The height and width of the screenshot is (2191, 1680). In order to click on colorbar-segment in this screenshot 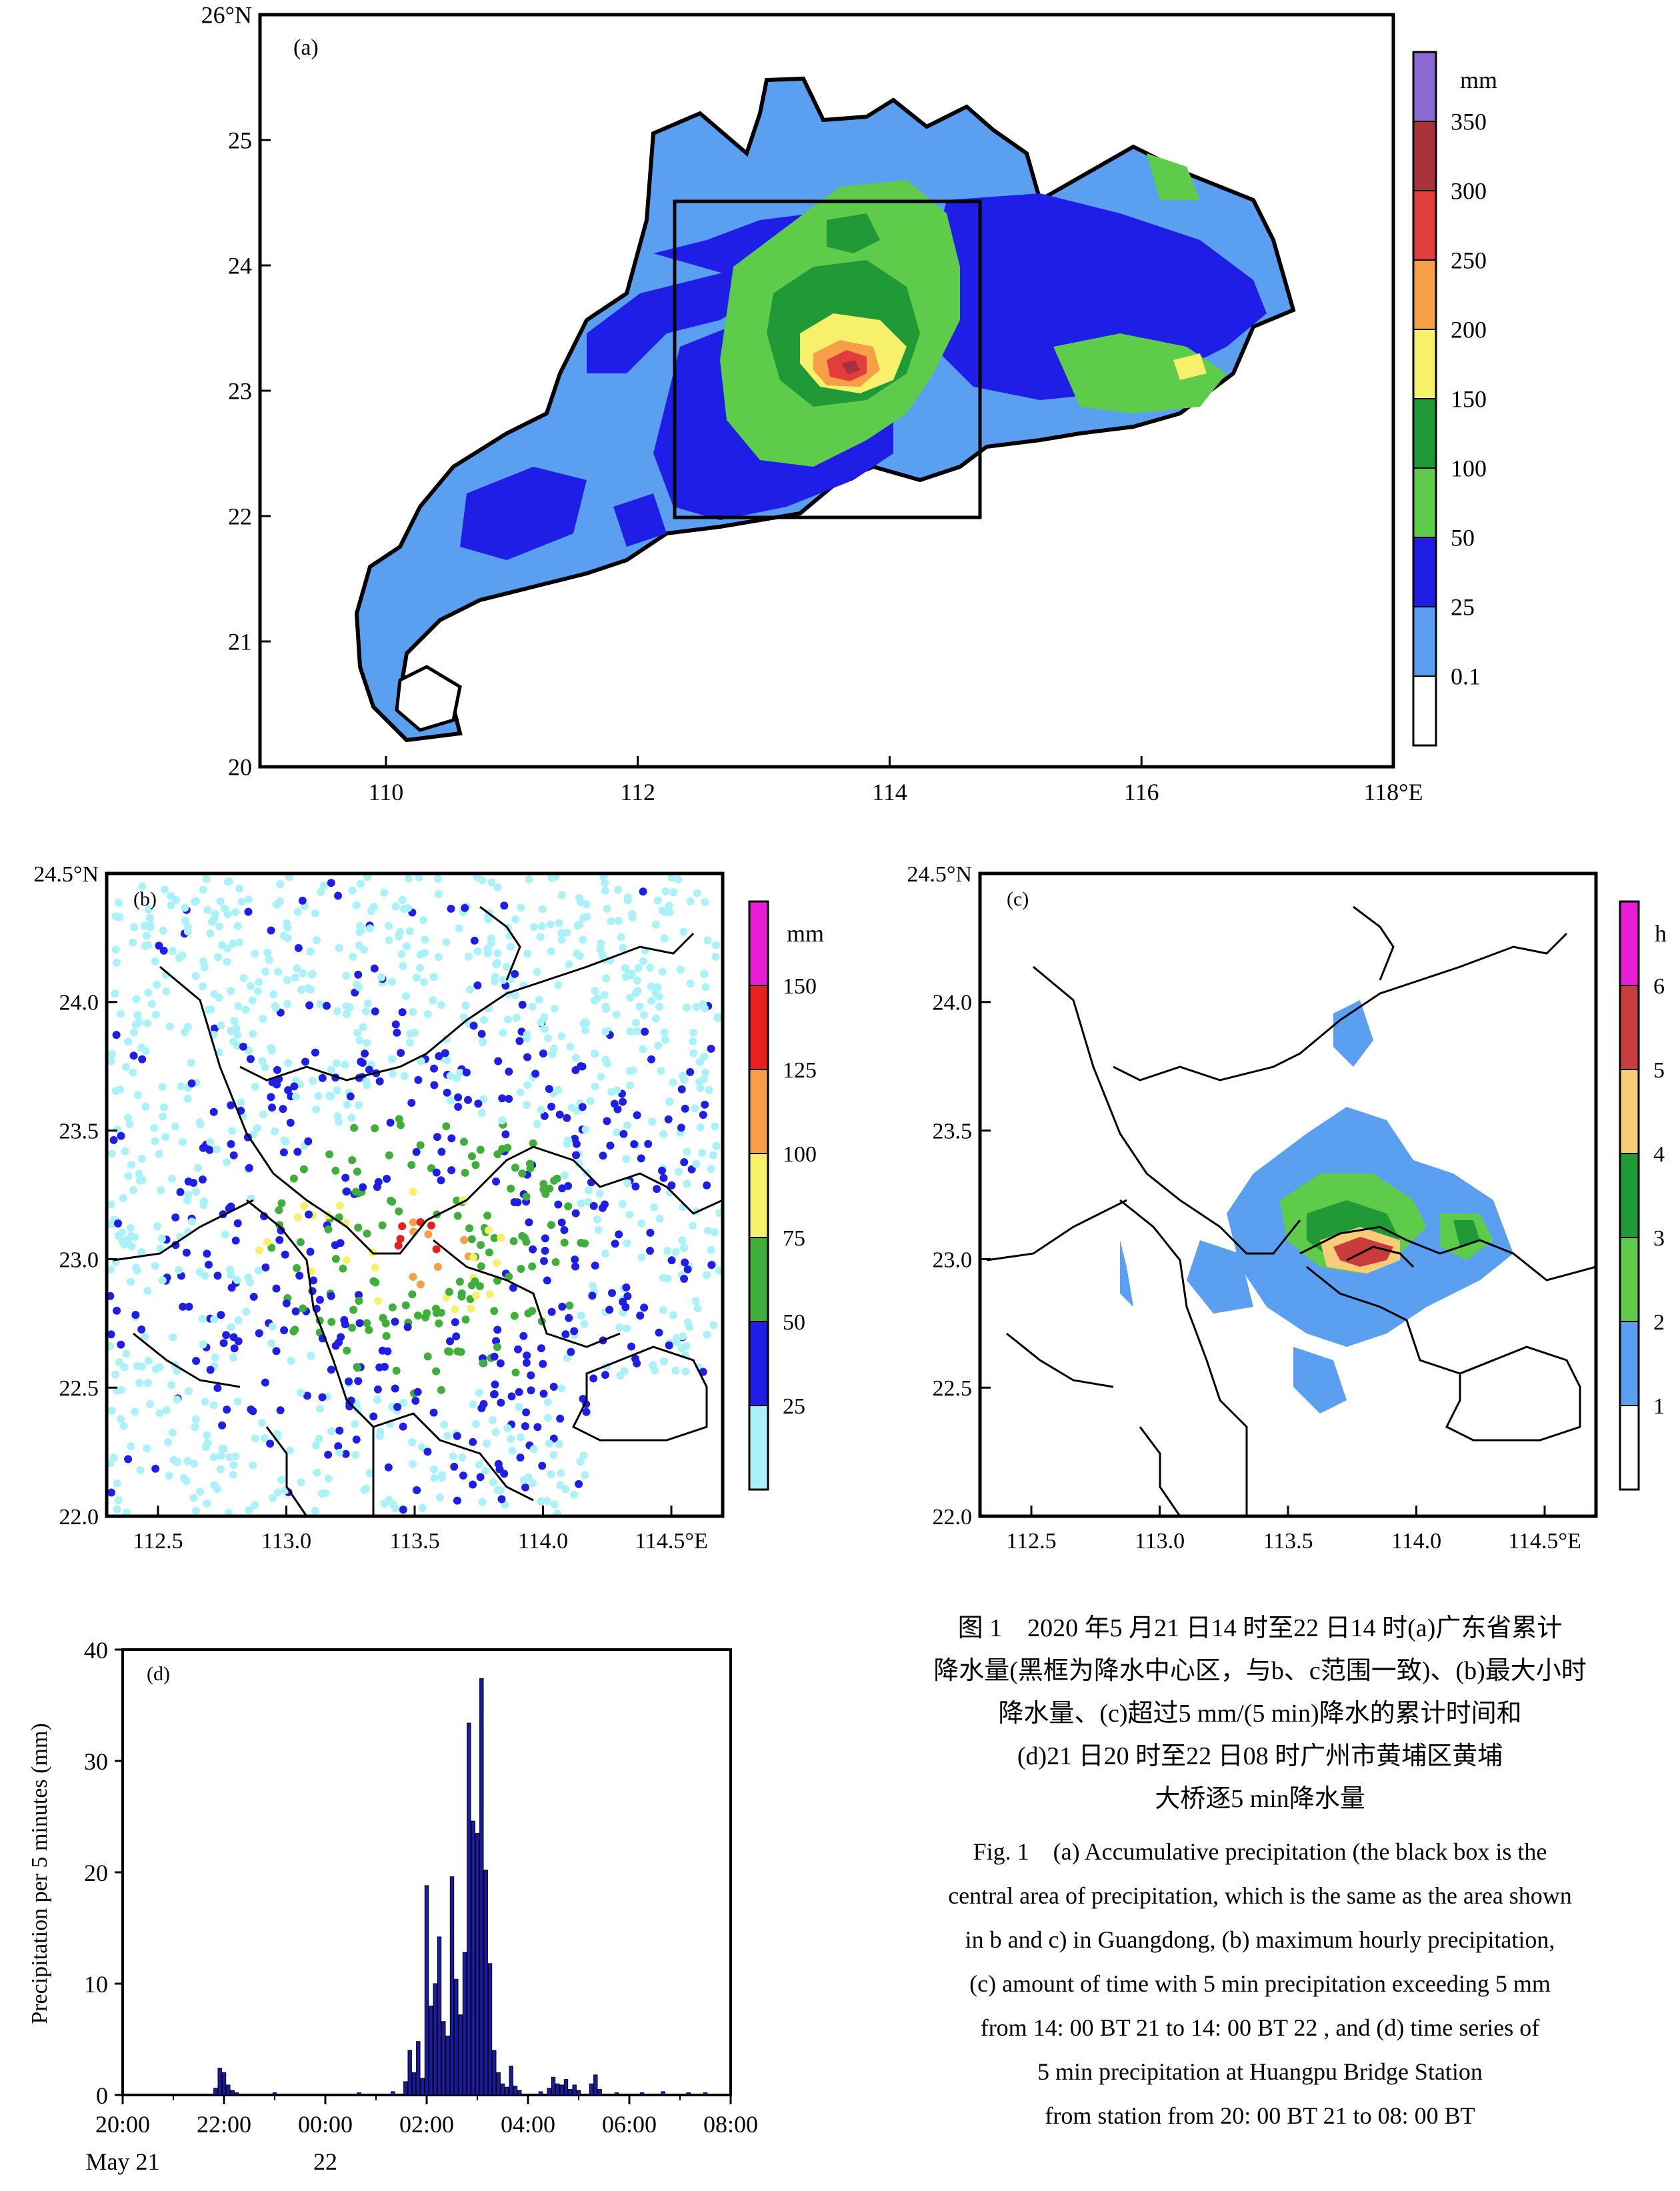, I will do `click(1425, 294)`.